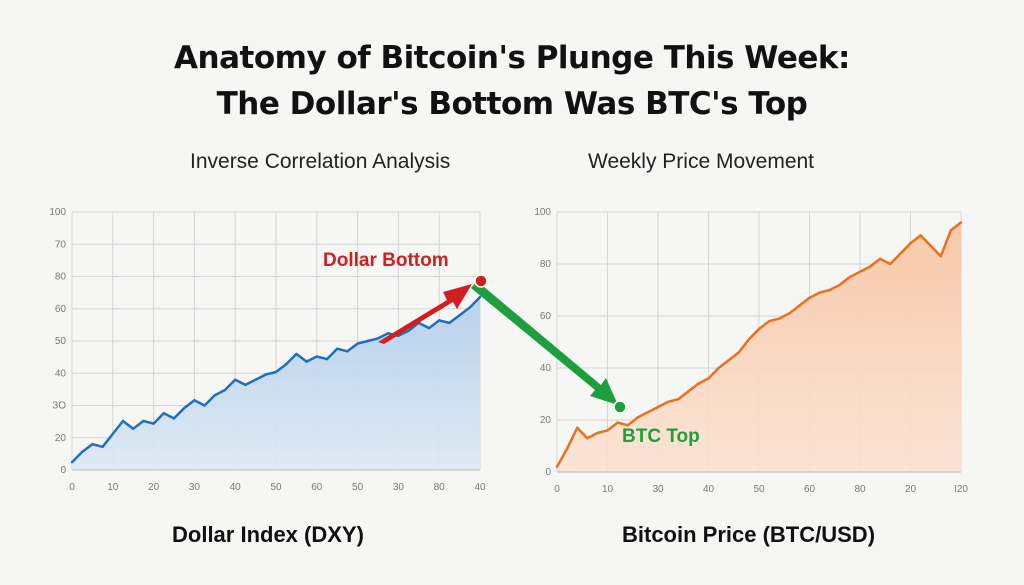 The width and height of the screenshot is (1024, 585). What do you see at coordinates (317, 487) in the screenshot?
I see `dxy-x-tick-label: 60` at bounding box center [317, 487].